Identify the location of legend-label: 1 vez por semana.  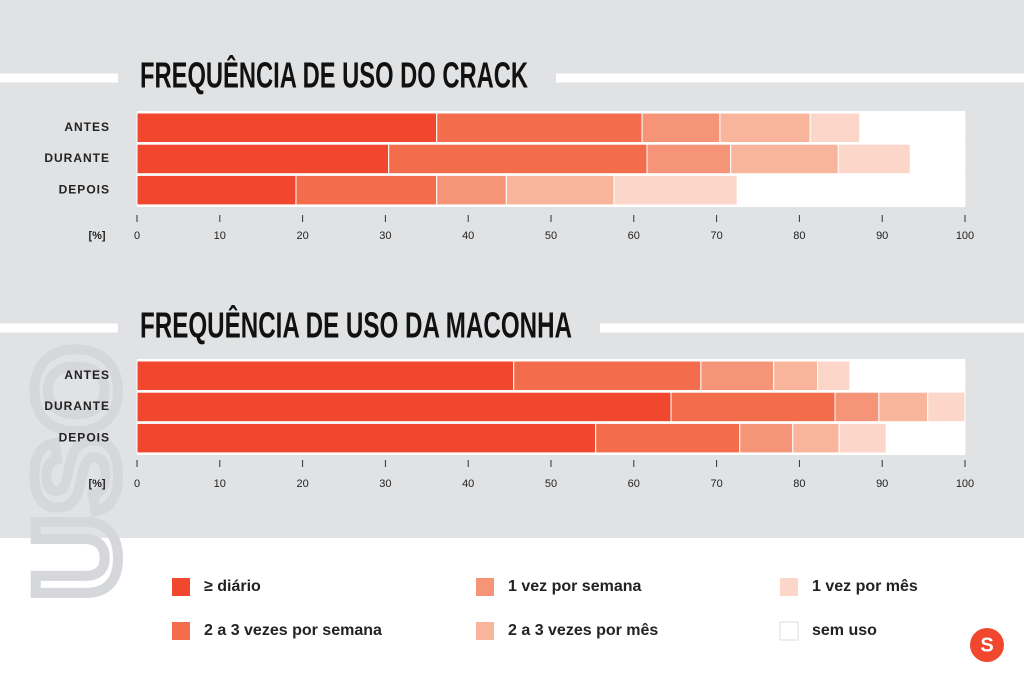
(575, 586).